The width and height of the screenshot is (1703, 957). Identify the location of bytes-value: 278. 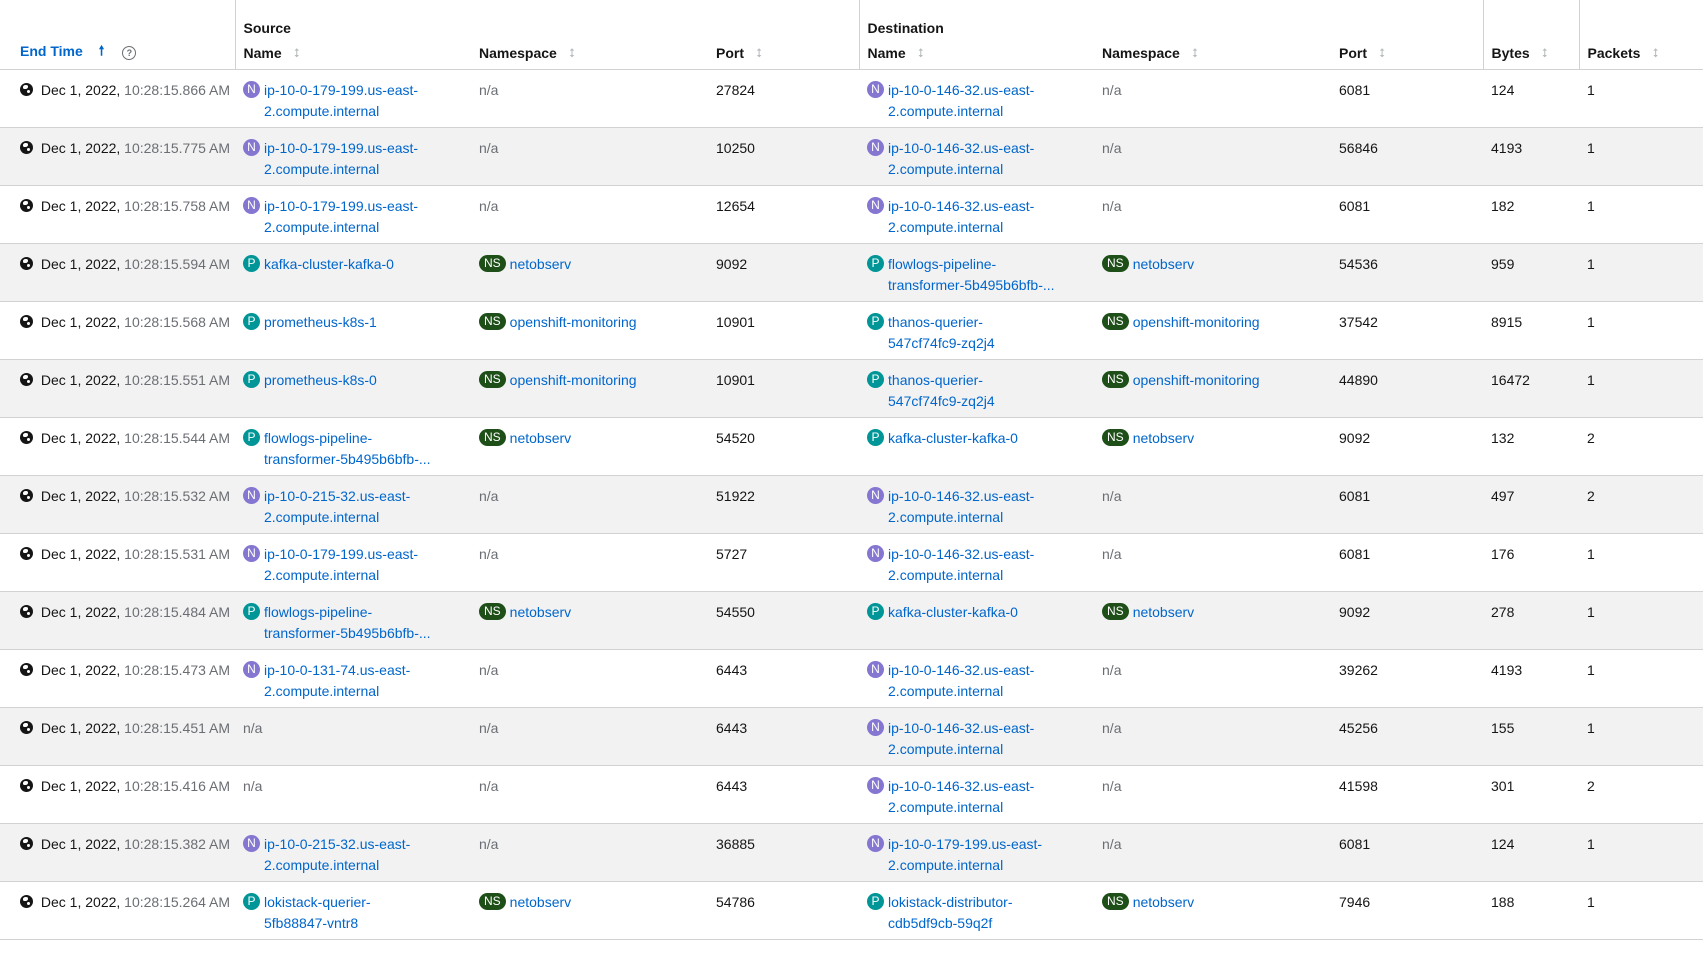
(1503, 612).